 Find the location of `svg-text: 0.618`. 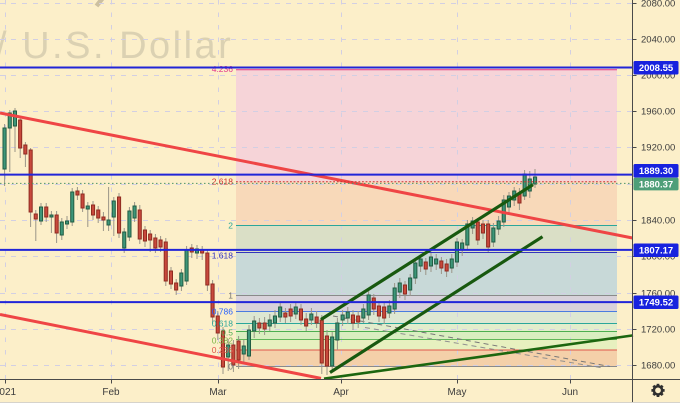

svg-text: 0.618 is located at coordinates (223, 323).